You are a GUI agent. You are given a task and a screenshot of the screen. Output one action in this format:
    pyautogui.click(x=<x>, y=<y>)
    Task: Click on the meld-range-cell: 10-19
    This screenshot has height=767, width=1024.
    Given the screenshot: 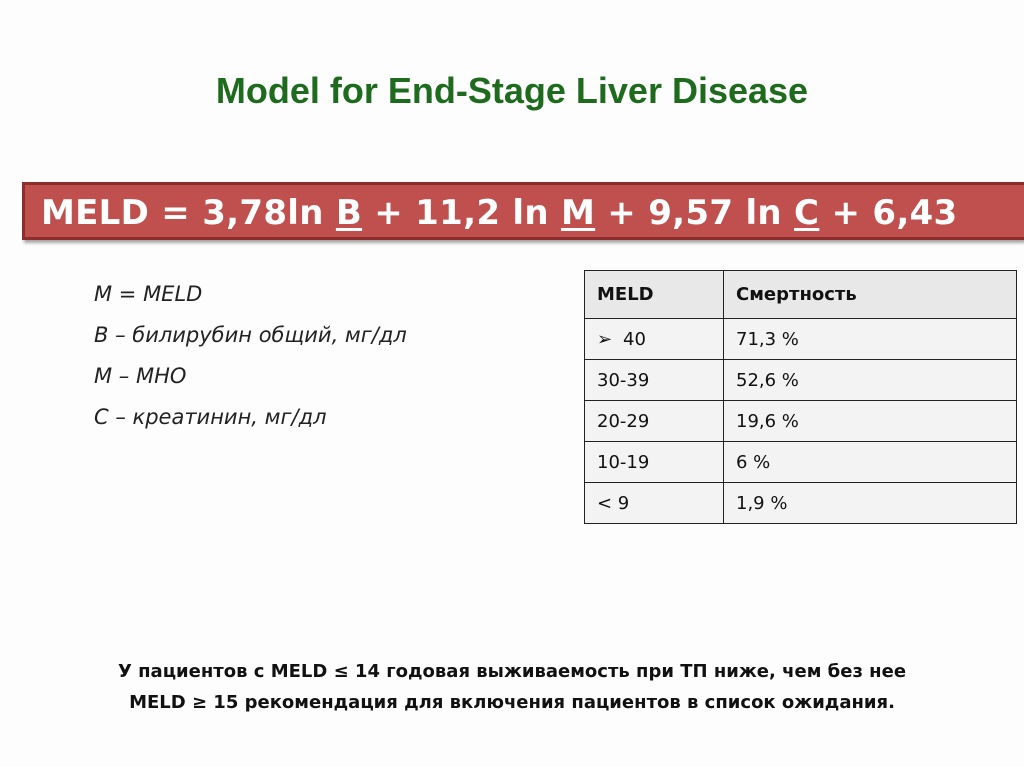 What is the action you would take?
    pyautogui.click(x=654, y=462)
    